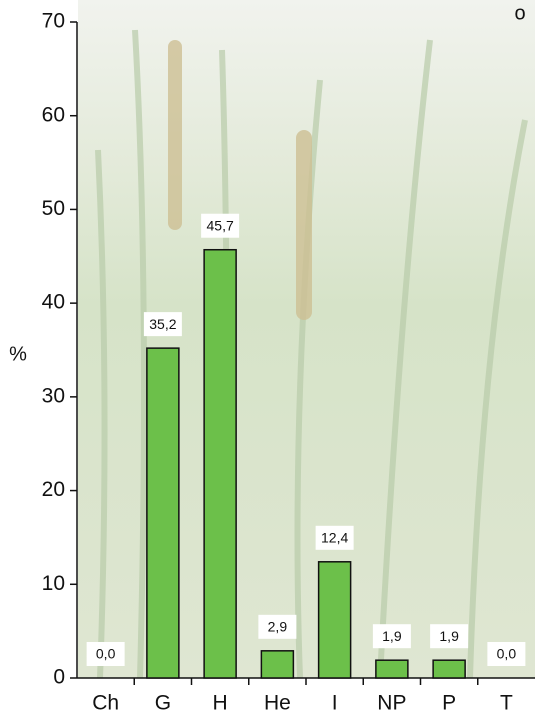 Image resolution: width=535 pixels, height=716 pixels. Describe the element at coordinates (391, 703) in the screenshot. I see `x-tick-label: NP` at that location.